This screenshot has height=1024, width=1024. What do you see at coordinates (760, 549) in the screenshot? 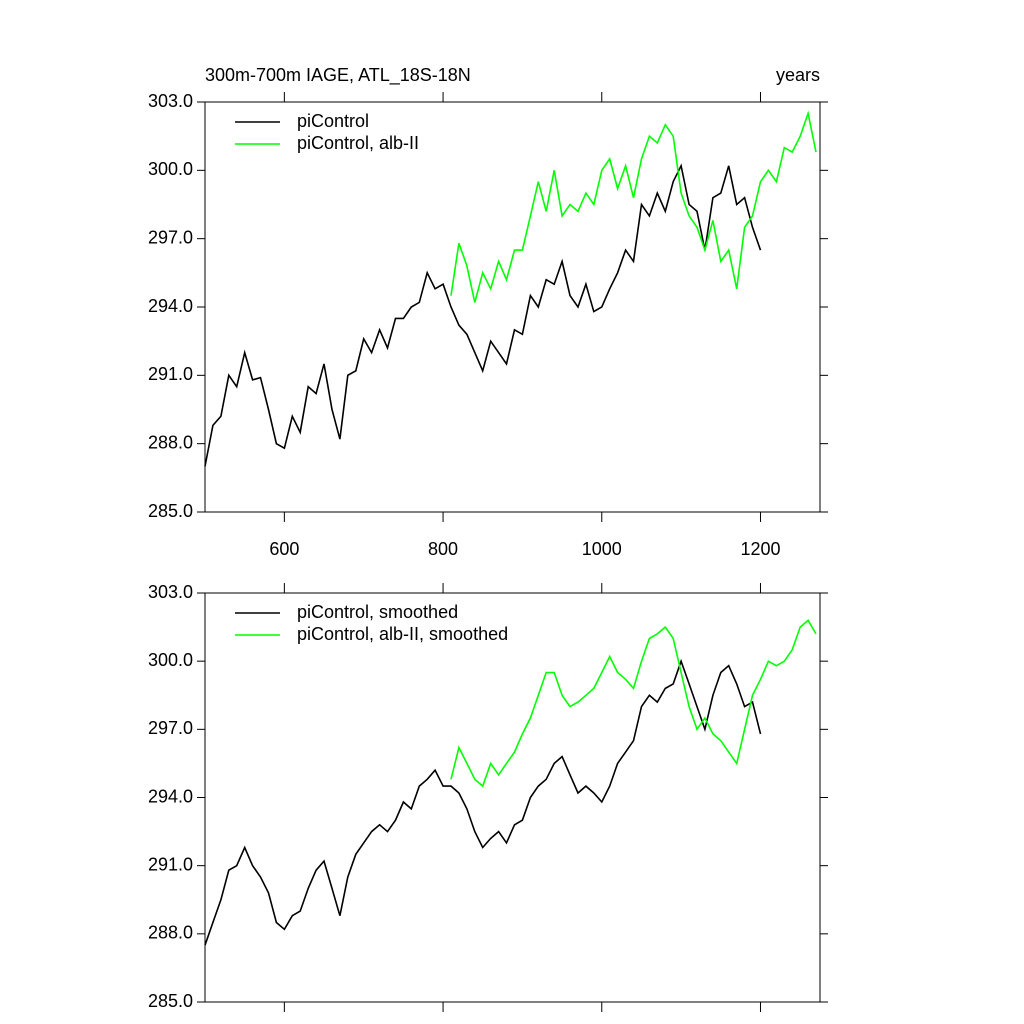
I see `x-tick-label: 1200` at bounding box center [760, 549].